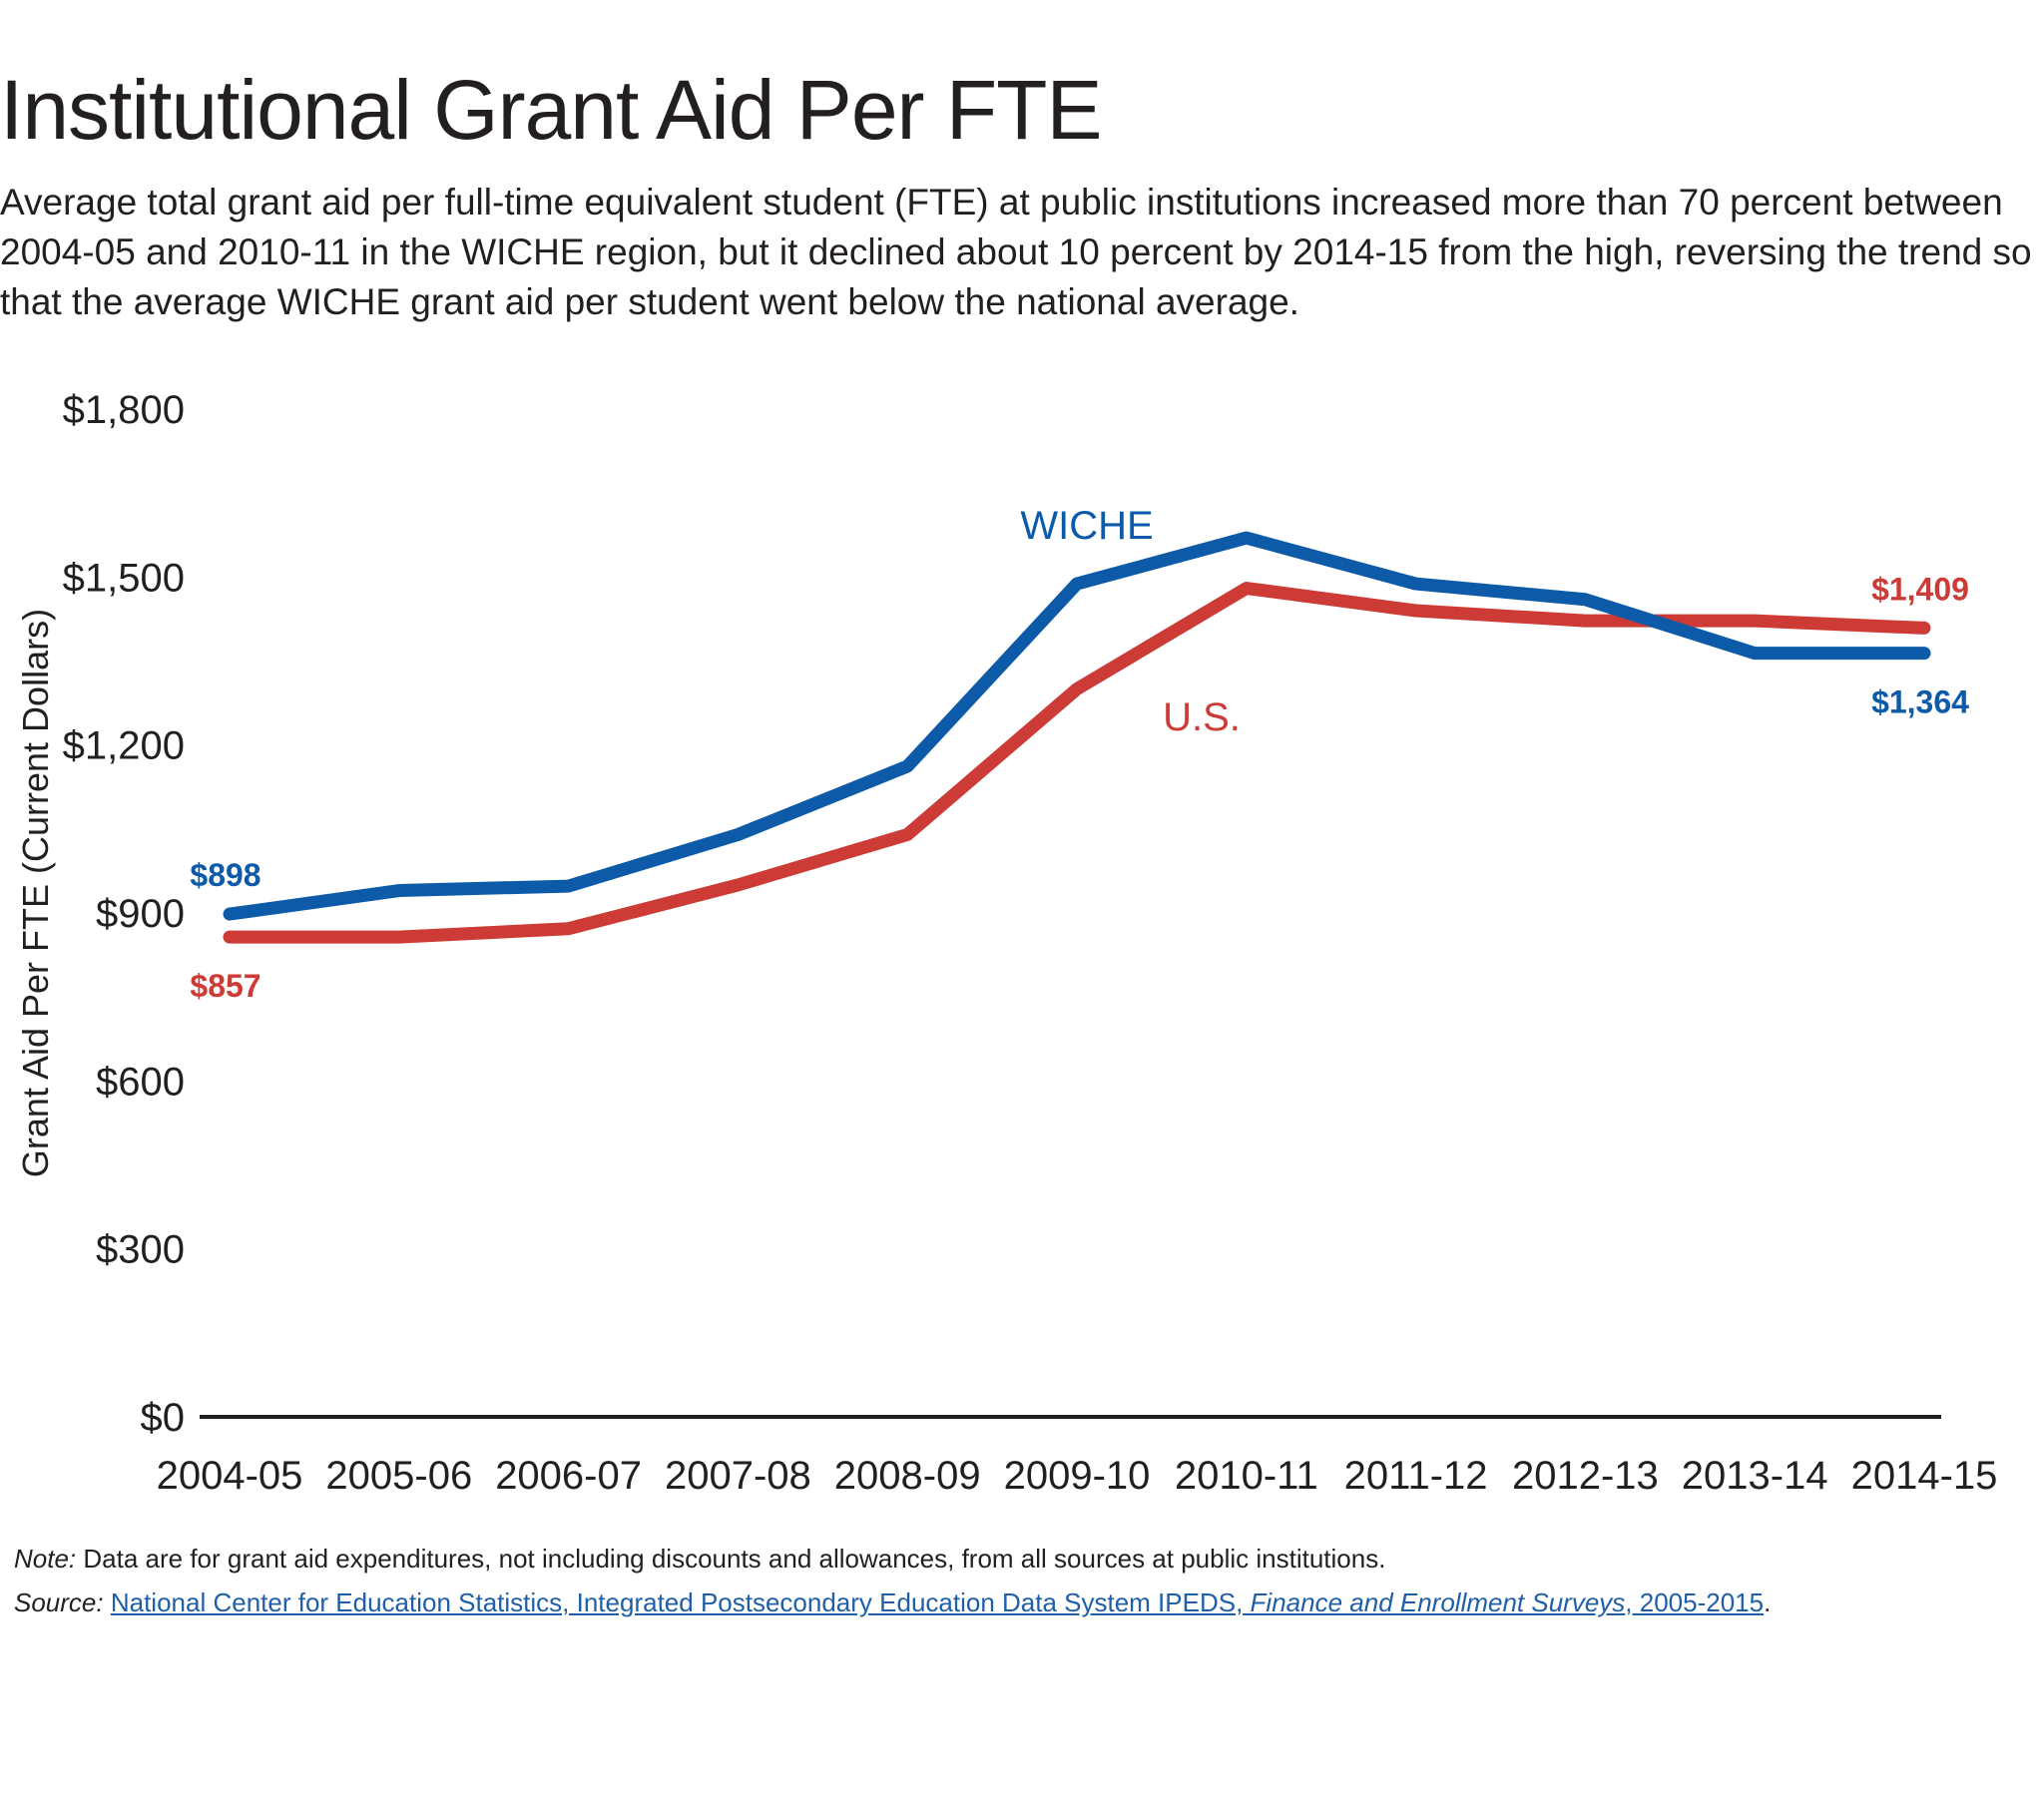 The height and width of the screenshot is (1801, 2044). Describe the element at coordinates (124, 410) in the screenshot. I see `y-tick-label: $1,800` at that location.